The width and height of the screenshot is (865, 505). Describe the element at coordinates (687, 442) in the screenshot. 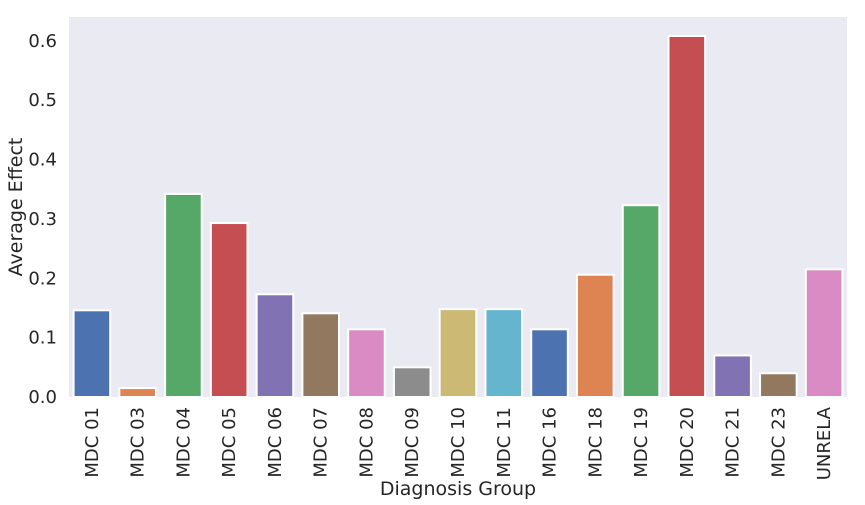

I see `x-tick-label: MDC 20` at that location.